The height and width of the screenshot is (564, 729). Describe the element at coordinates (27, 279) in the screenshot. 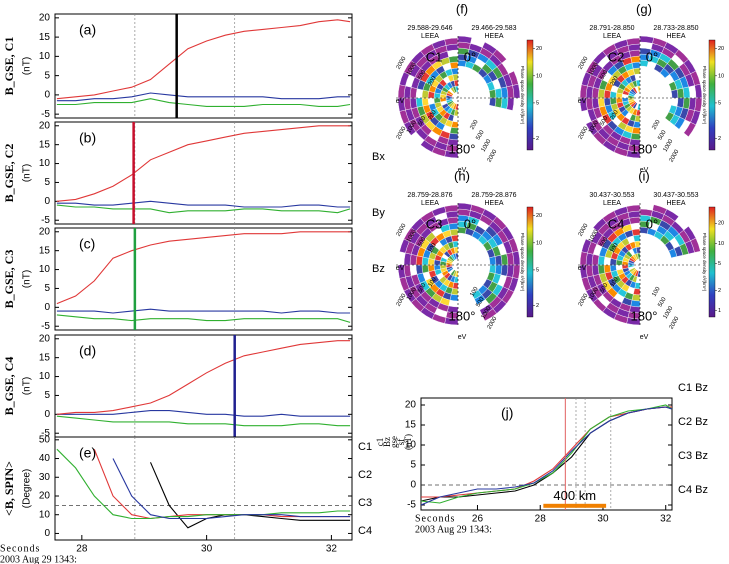

I see `y-axis-unit: (nT)` at that location.